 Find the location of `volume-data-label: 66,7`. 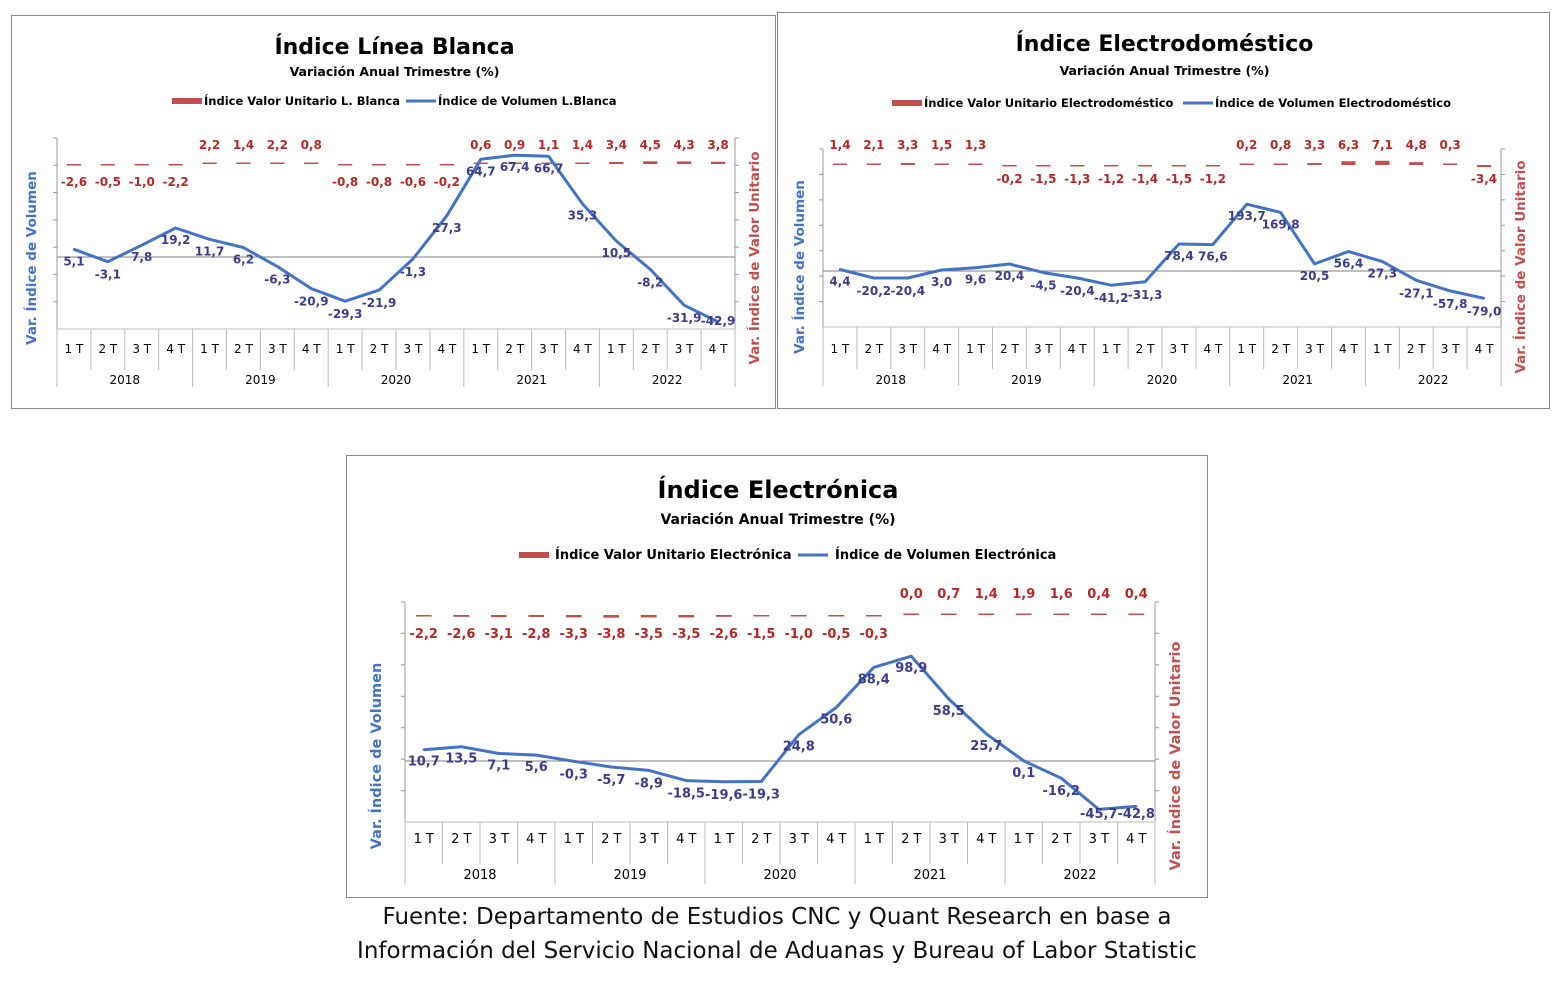

volume-data-label: 66,7 is located at coordinates (549, 168).